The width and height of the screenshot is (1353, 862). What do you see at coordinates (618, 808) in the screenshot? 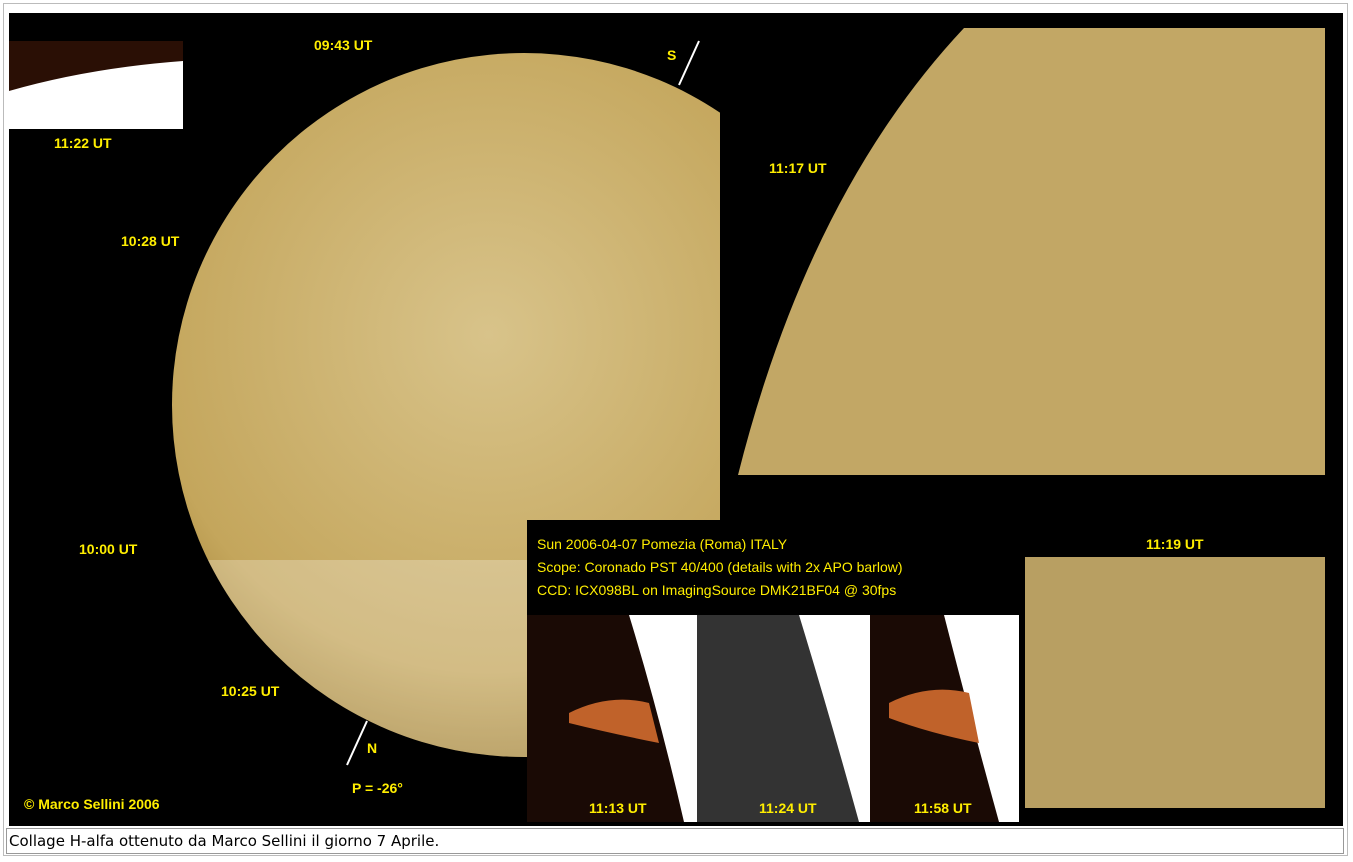
I see `label: 11:13 UT` at bounding box center [618, 808].